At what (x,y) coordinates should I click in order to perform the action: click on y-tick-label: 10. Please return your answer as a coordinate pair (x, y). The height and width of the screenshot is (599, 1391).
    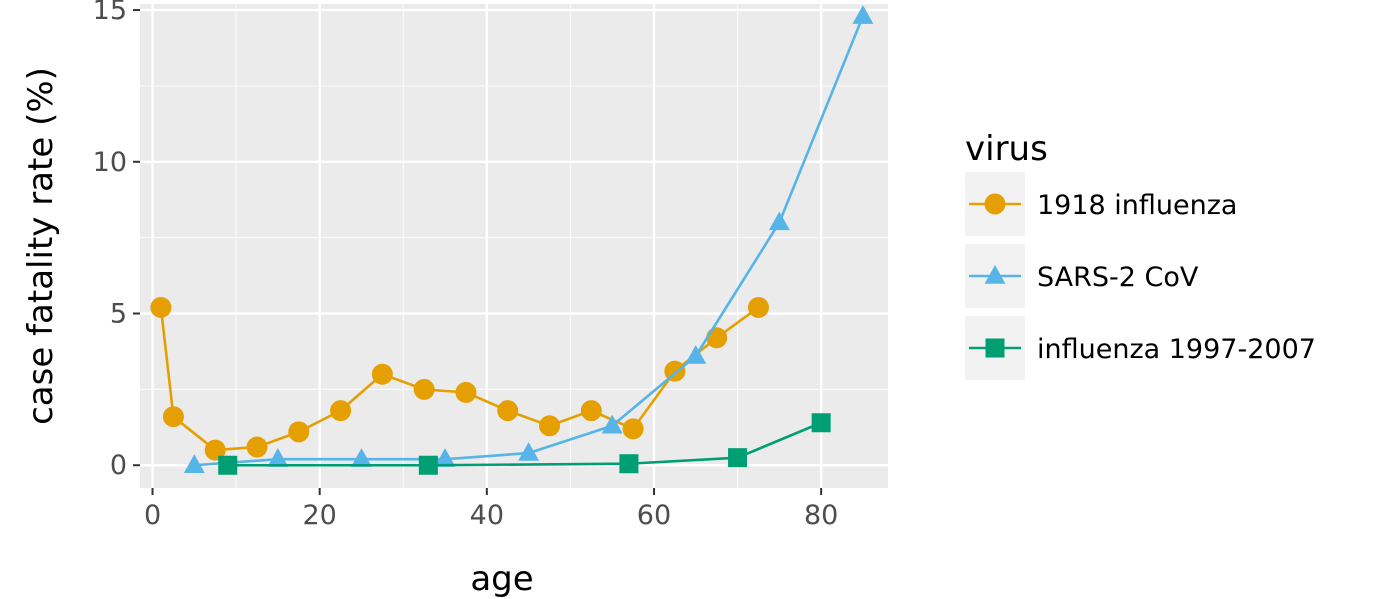
    Looking at the image, I should click on (110, 162).